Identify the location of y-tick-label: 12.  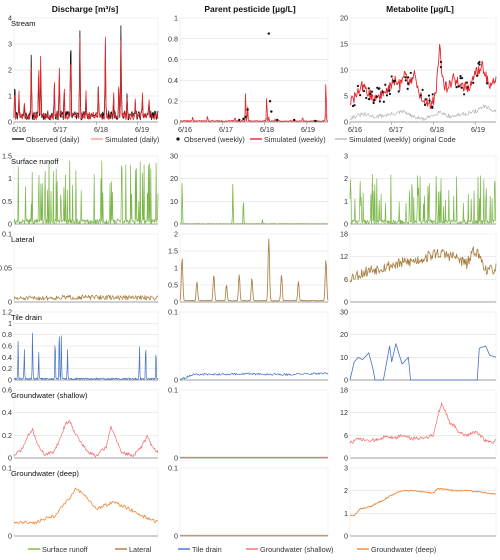
(344, 412).